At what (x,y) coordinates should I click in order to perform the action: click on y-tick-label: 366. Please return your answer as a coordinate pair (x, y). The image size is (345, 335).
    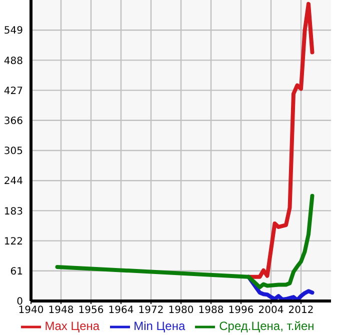
    Looking at the image, I should click on (13, 121).